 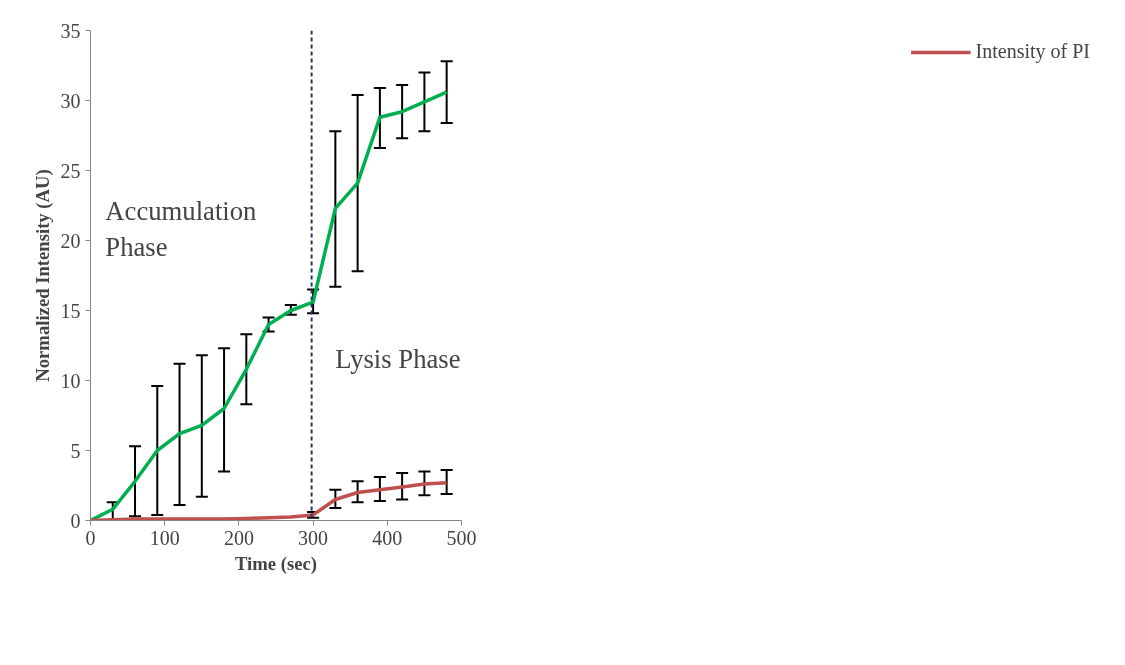 What do you see at coordinates (276, 563) in the screenshot?
I see `x-axis-title: Time (sec)` at bounding box center [276, 563].